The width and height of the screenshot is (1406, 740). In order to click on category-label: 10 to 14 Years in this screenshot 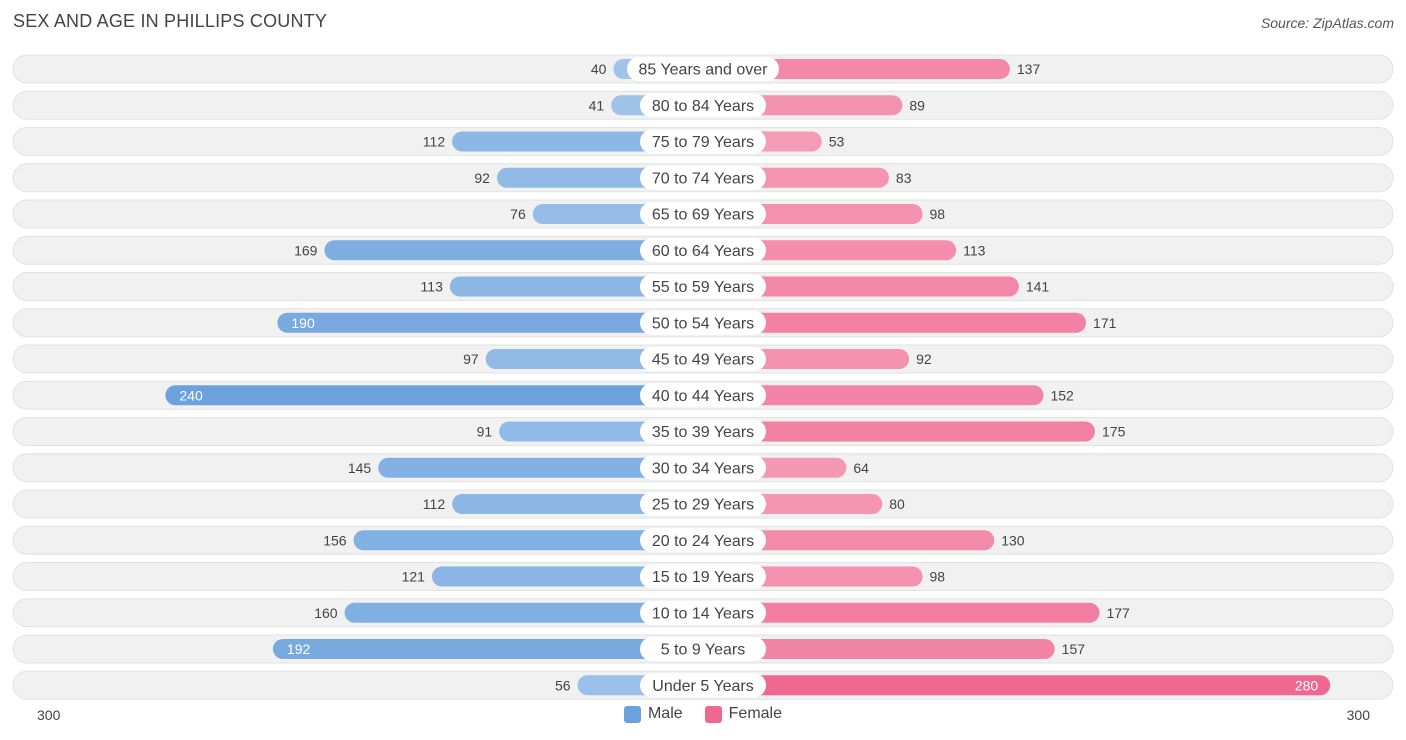, I will do `click(703, 613)`.